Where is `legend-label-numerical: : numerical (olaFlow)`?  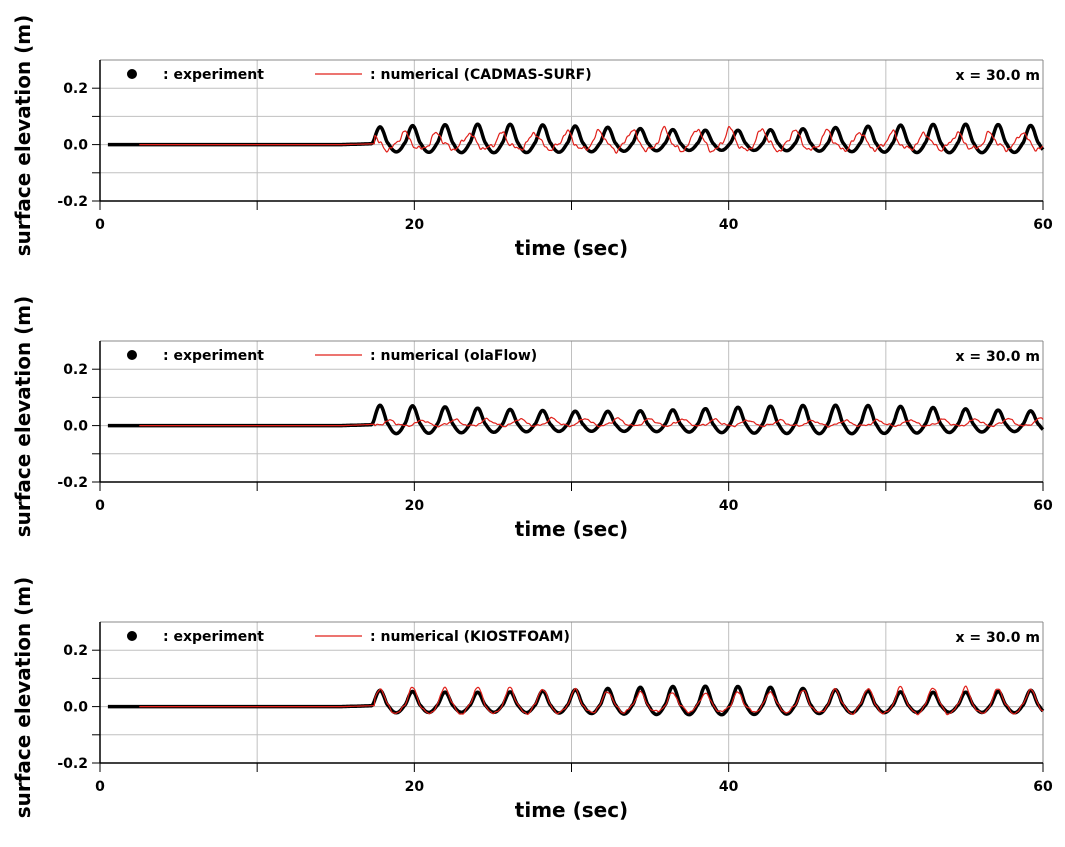
legend-label-numerical: : numerical (olaFlow) is located at coordinates (453, 356).